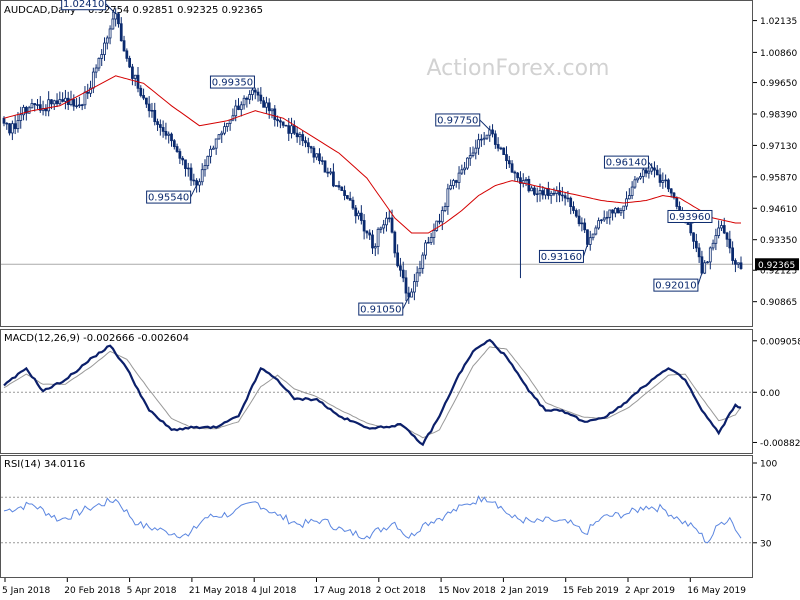  Describe the element at coordinates (232, 83) in the screenshot. I see `price-annotation-label: 0.99350` at that location.